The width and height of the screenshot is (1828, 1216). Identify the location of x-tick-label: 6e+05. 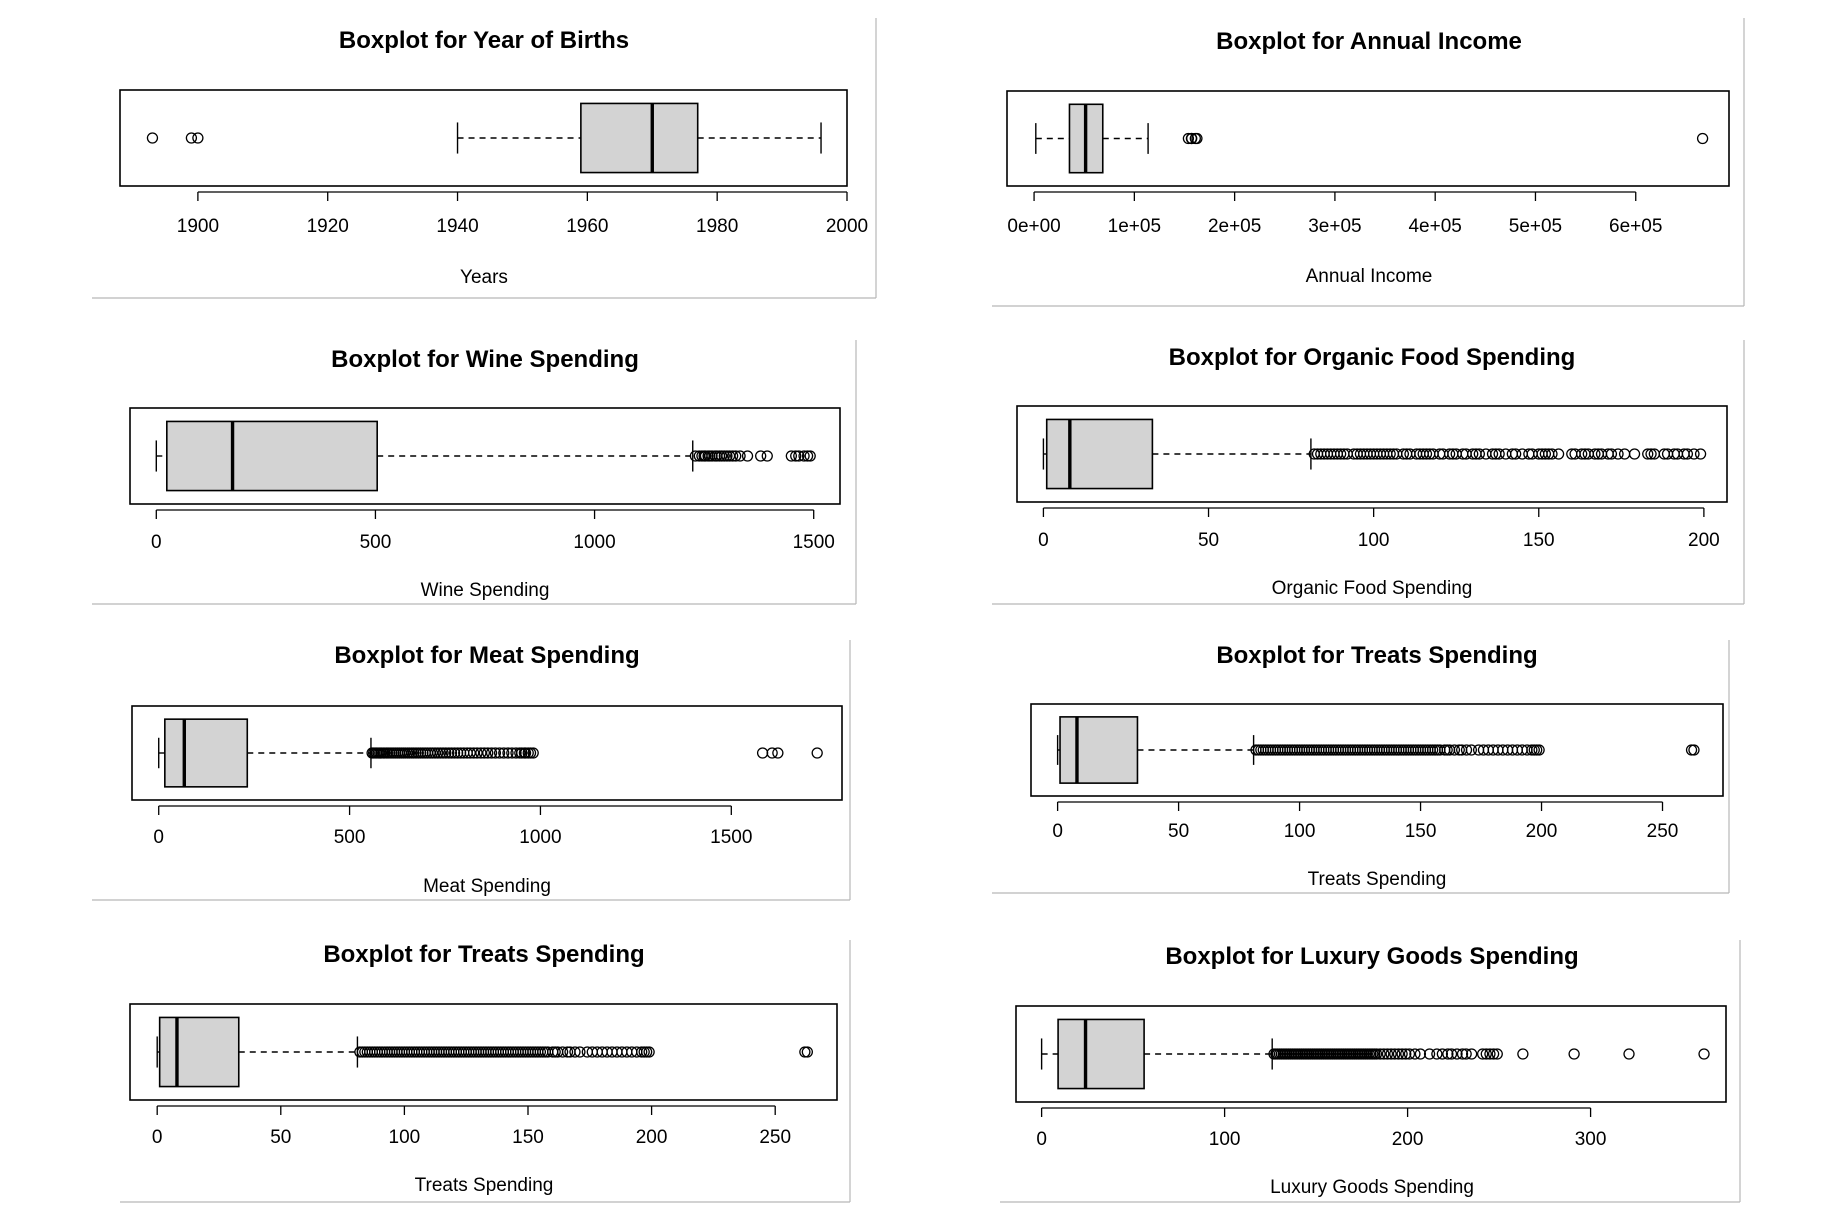
(1635, 226).